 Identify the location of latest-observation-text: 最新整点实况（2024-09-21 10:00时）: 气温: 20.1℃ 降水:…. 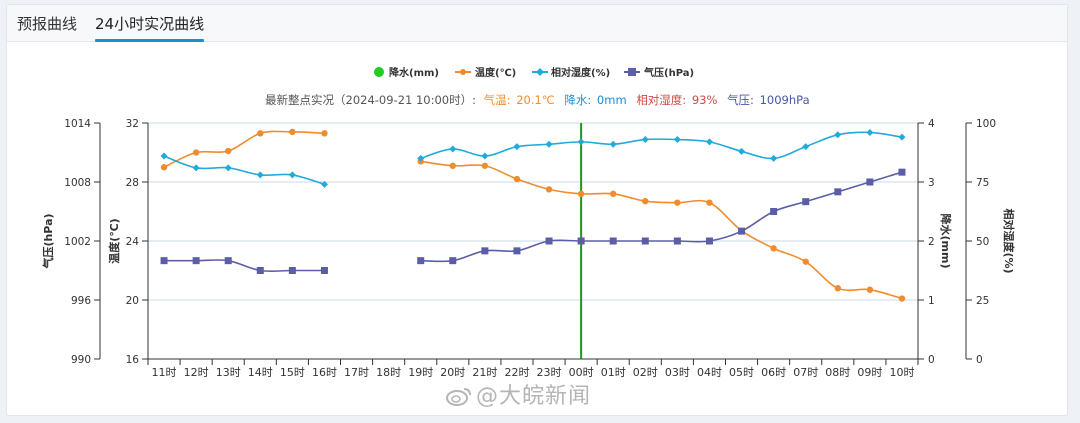
(537, 100).